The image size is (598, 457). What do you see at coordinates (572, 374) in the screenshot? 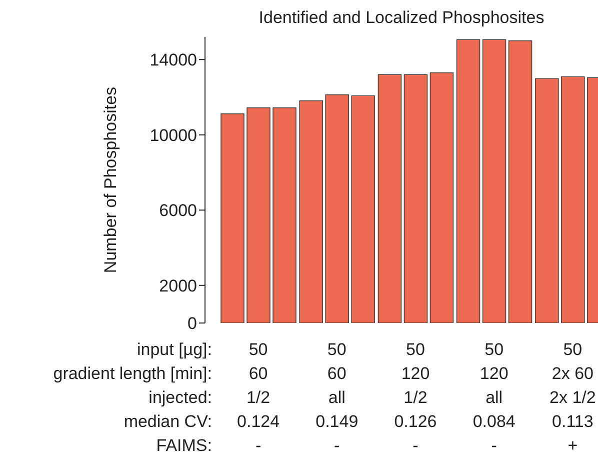
I see `text: 2x 60` at bounding box center [572, 374].